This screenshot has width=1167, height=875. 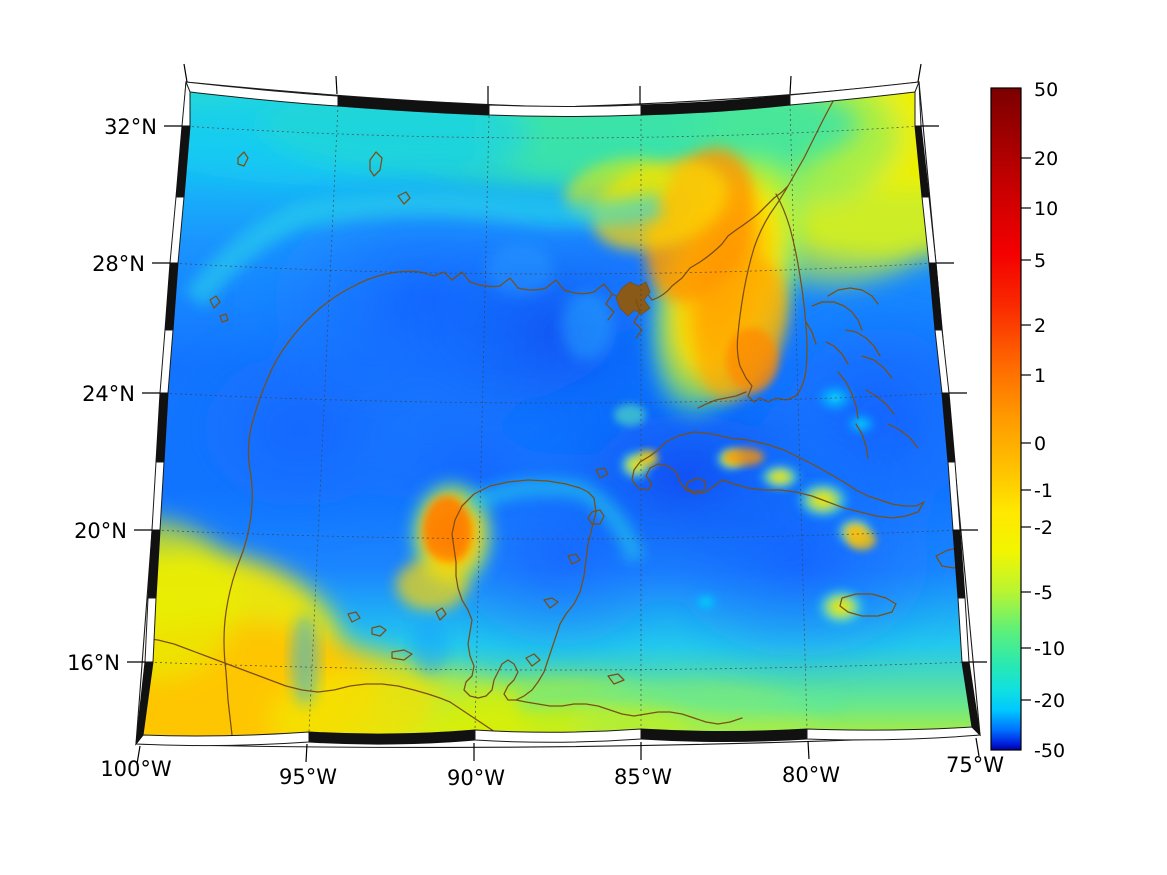 What do you see at coordinates (1040, 261) in the screenshot?
I see `colorbar-tick-label-5: 5` at bounding box center [1040, 261].